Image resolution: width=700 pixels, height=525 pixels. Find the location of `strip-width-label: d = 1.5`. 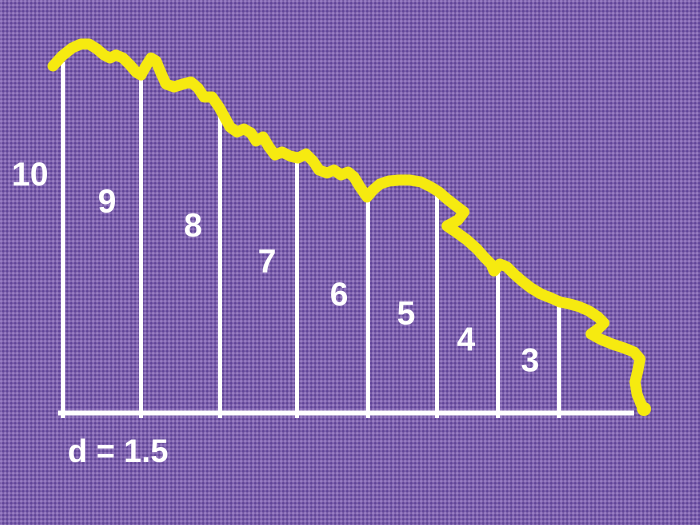

strip-width-label: d = 1.5 is located at coordinates (118, 451).